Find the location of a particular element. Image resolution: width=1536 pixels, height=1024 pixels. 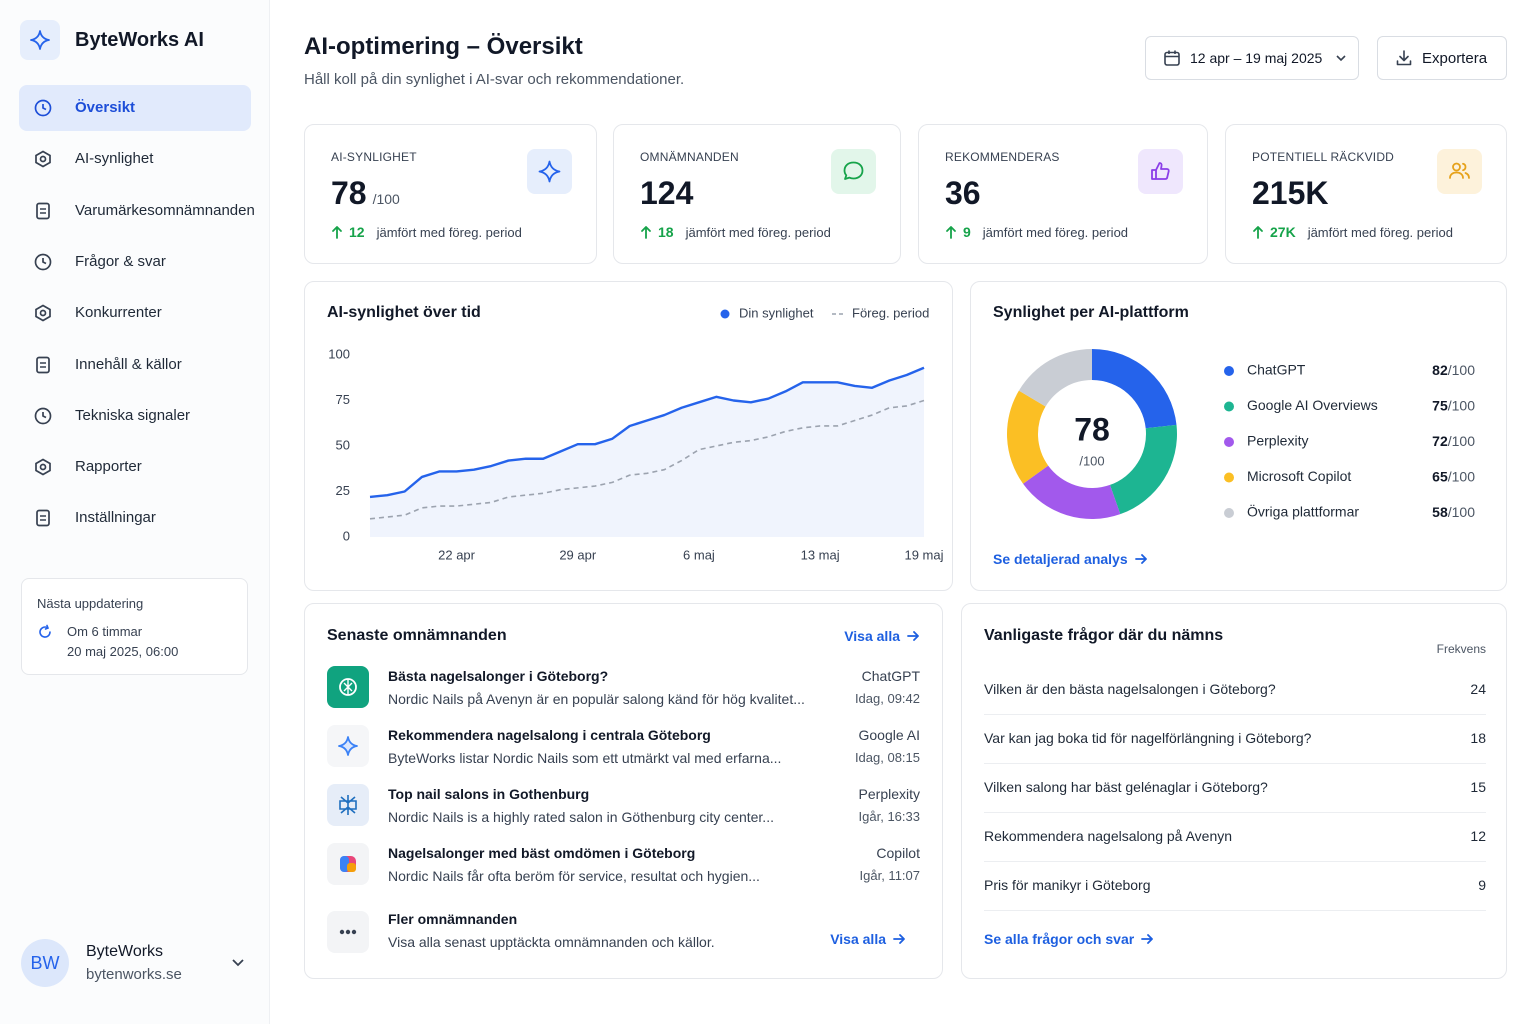

donut-center-value: 78 is located at coordinates (1092, 429).